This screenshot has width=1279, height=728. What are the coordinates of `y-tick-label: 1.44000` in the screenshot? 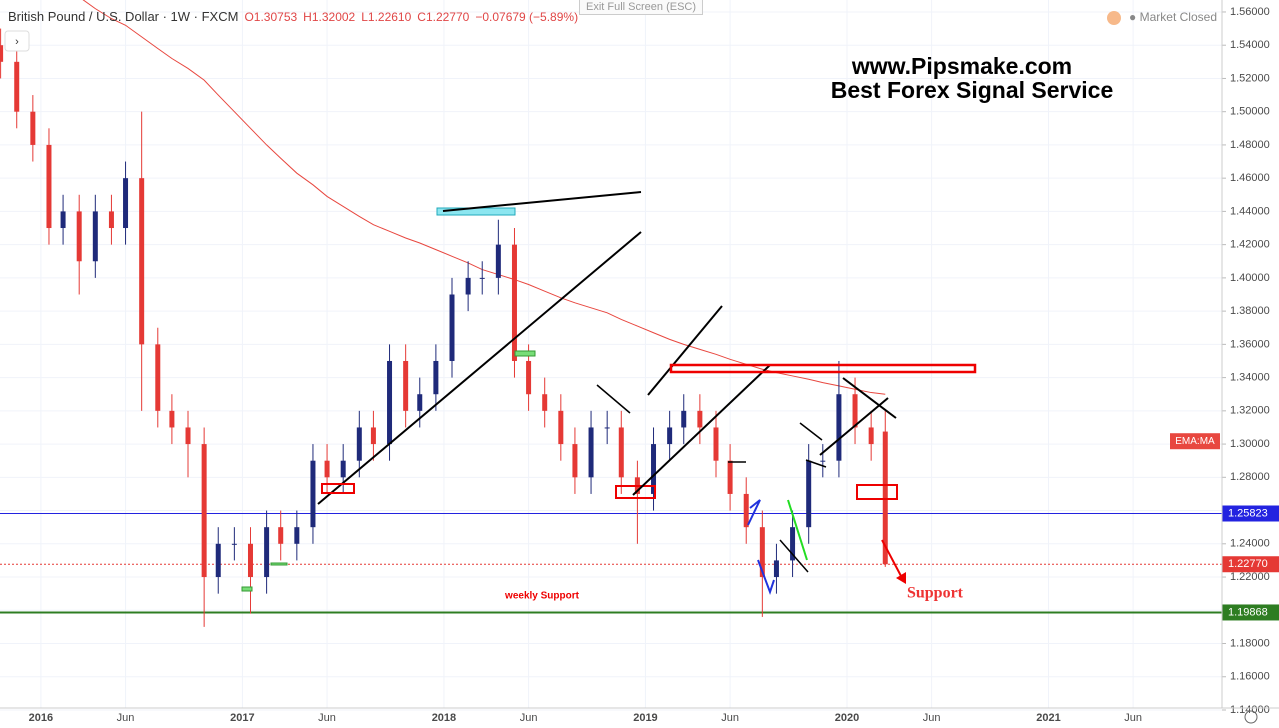 It's located at (1250, 211).